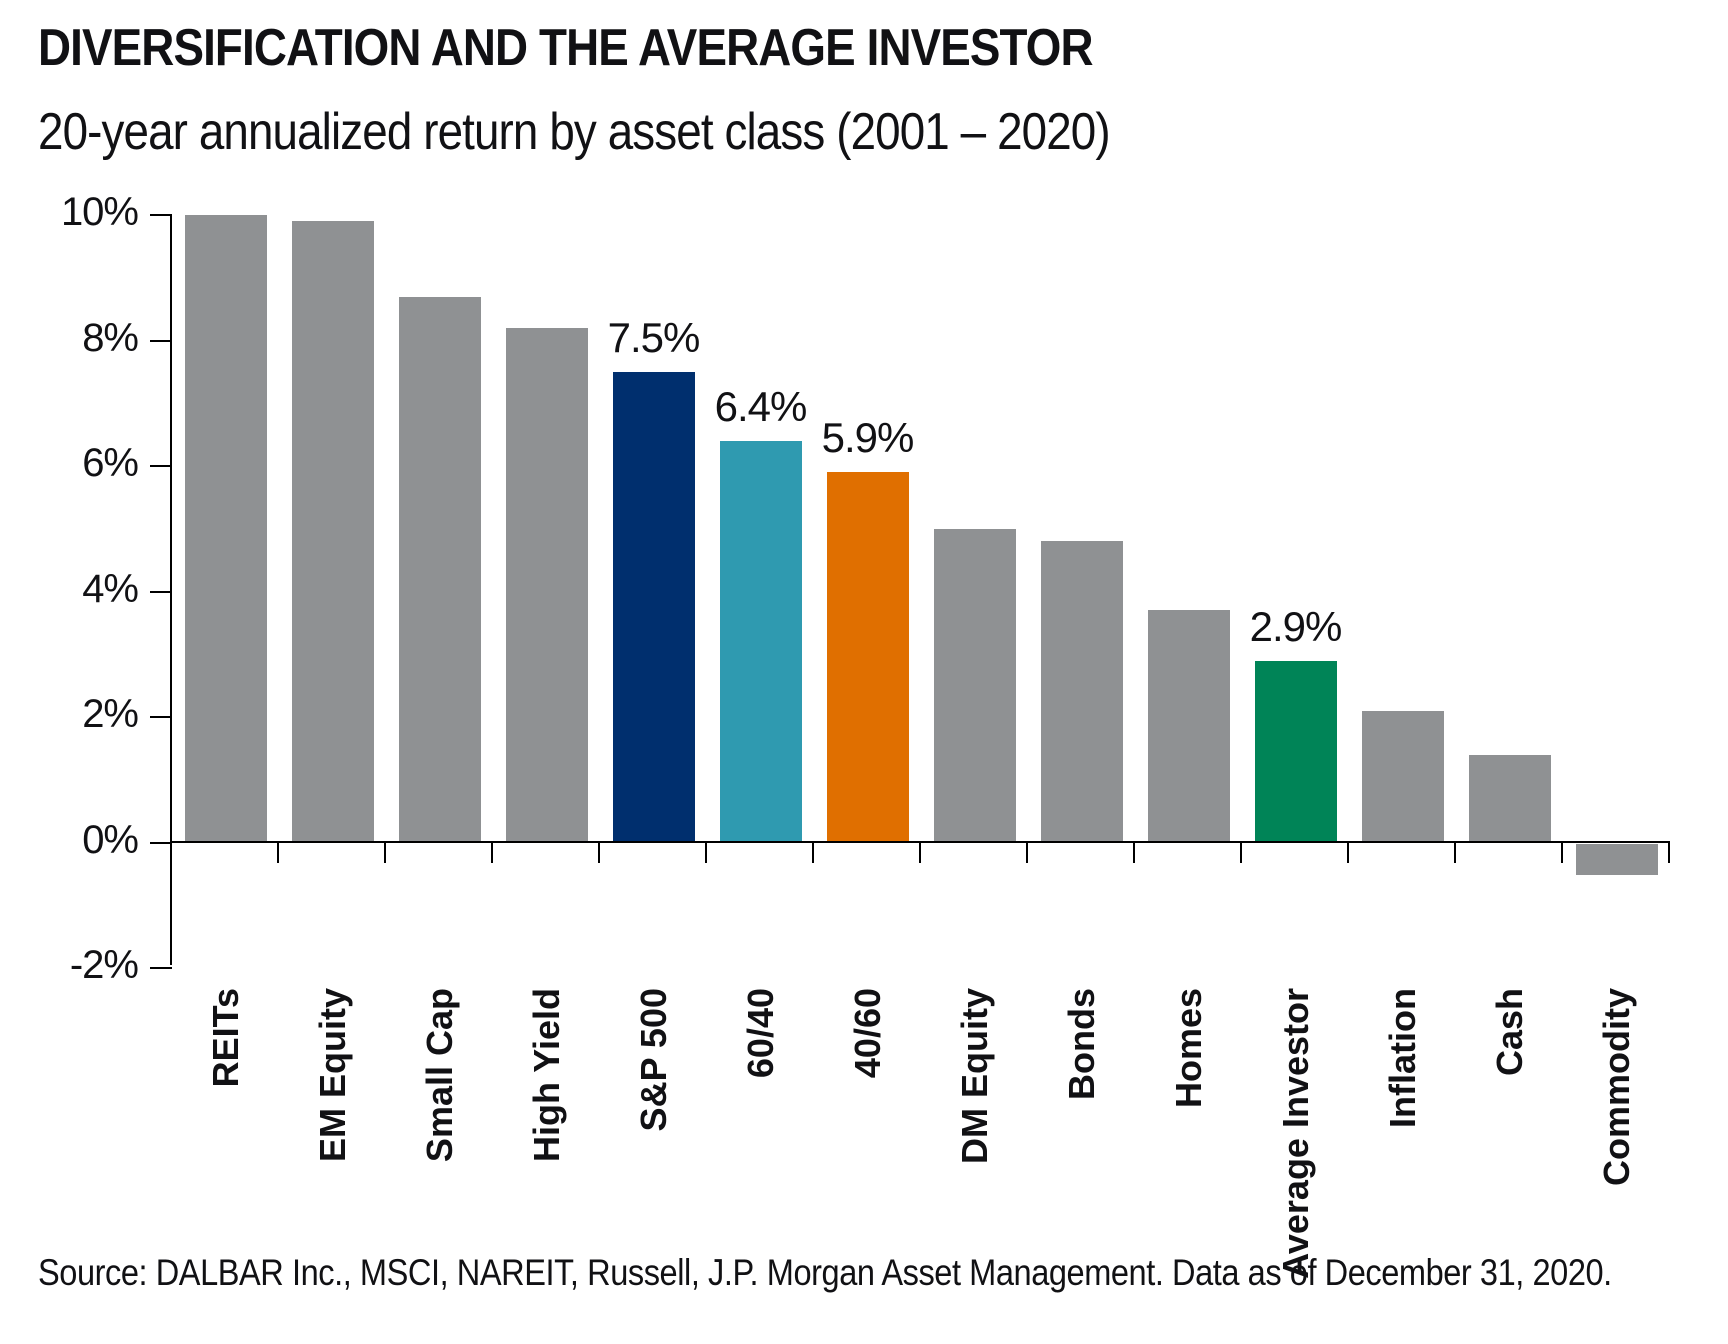 Image resolution: width=1728 pixels, height=1344 pixels. I want to click on x-axis-label-cell: S&P 500, so click(653, 1135).